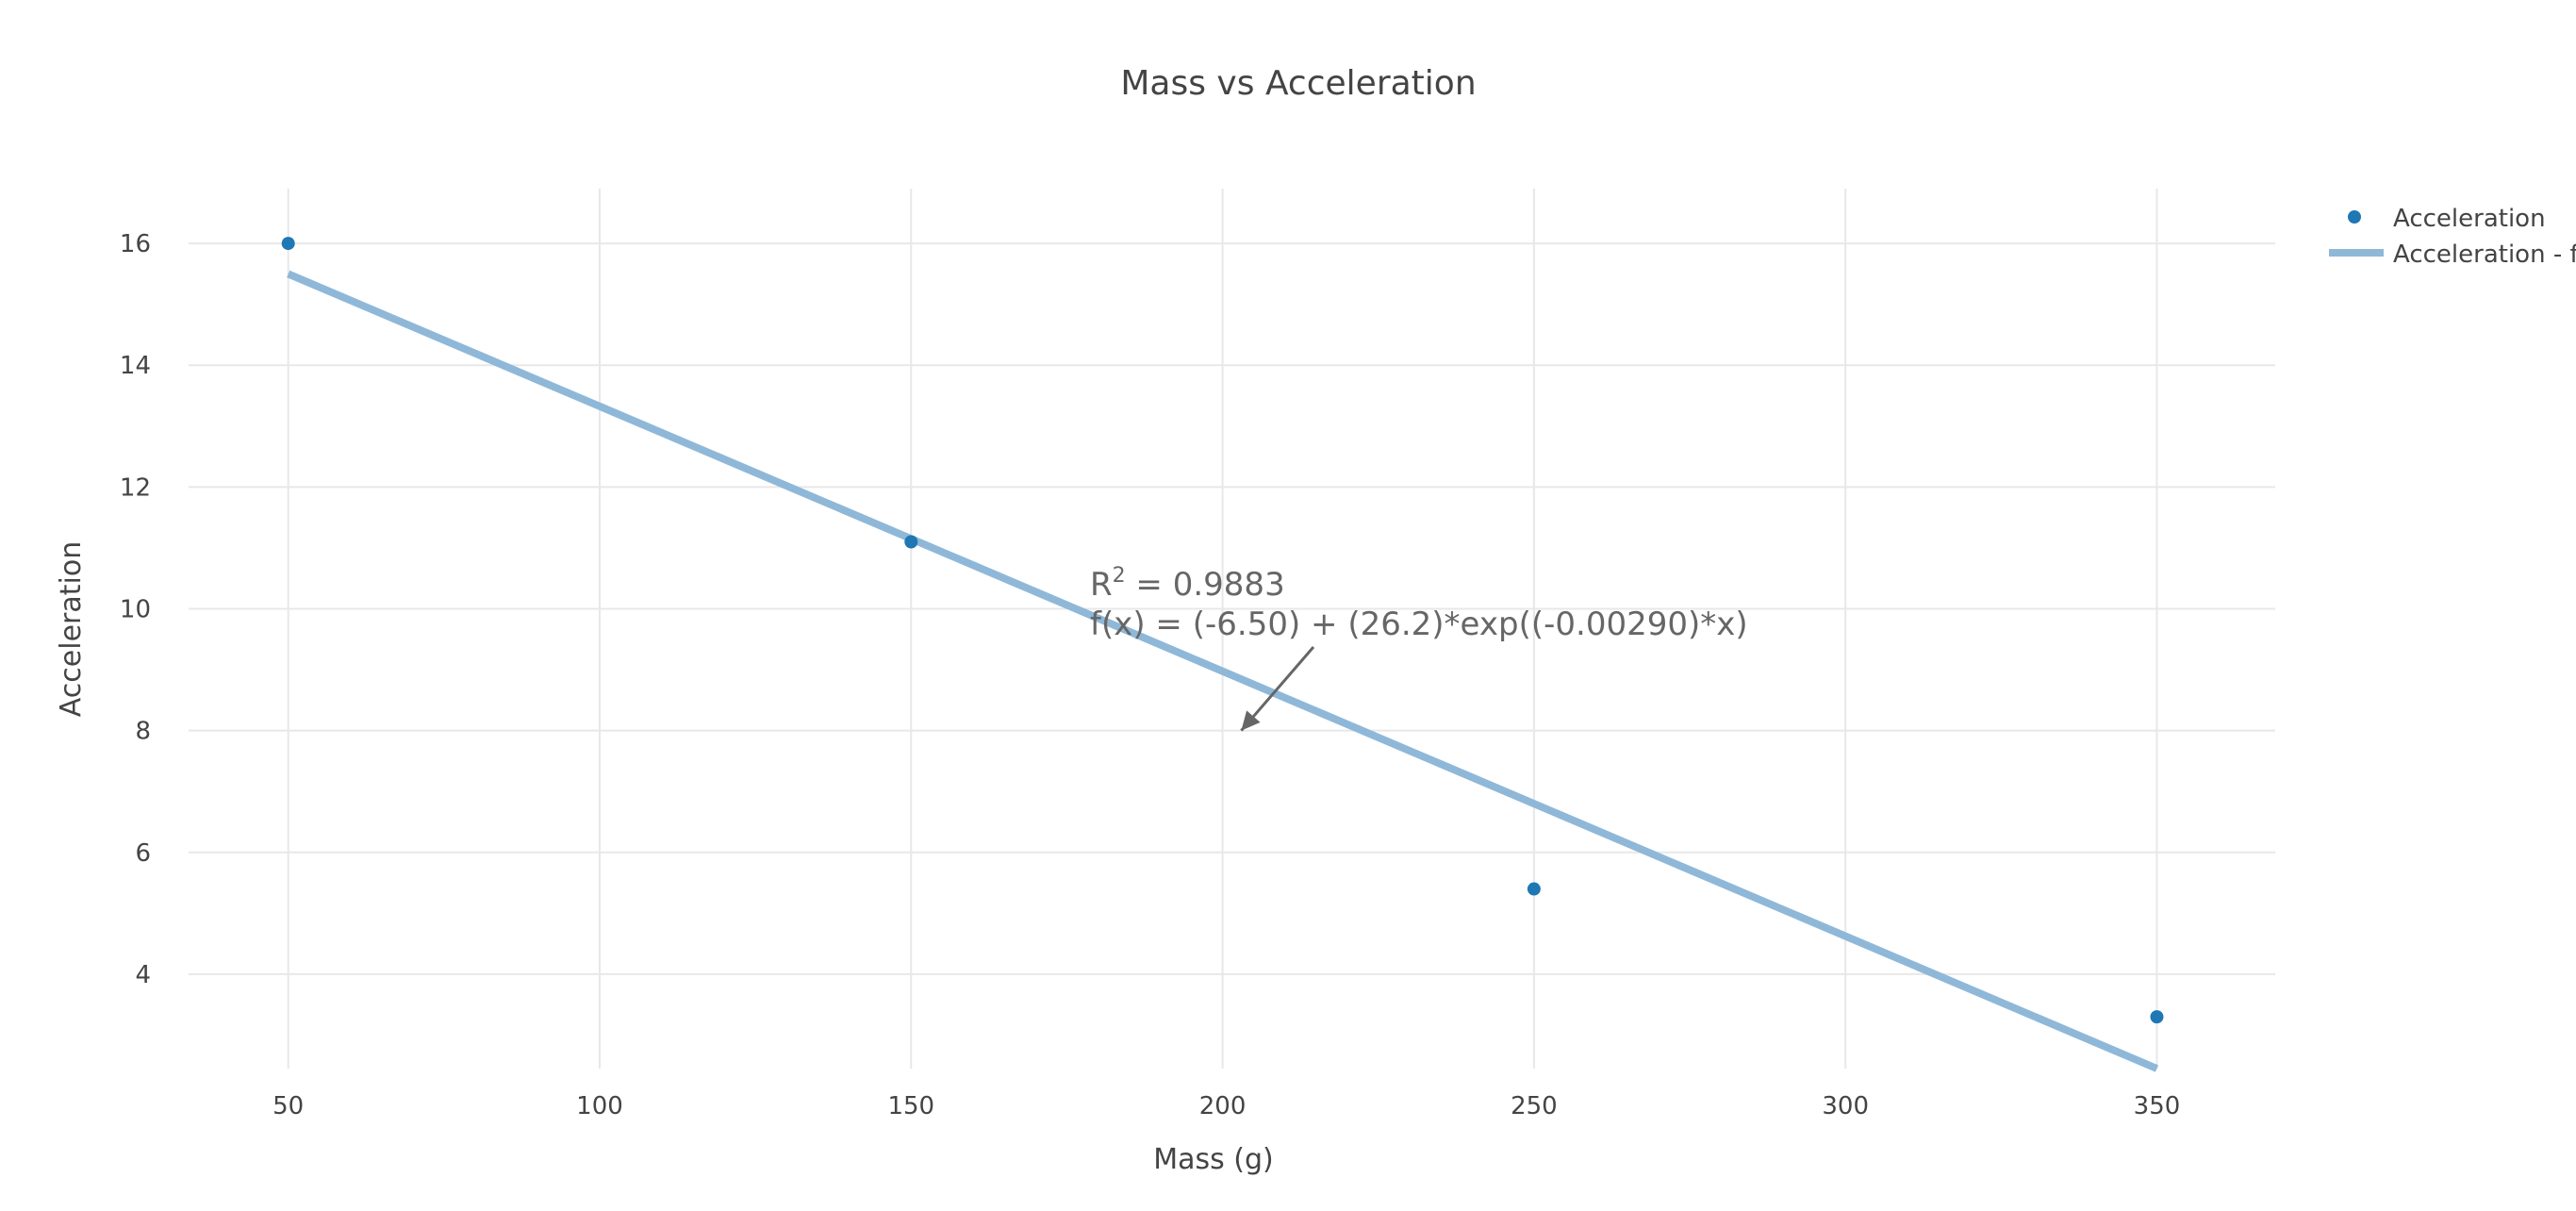 The image size is (2576, 1211). Describe the element at coordinates (1251, 720) in the screenshot. I see `annotation-arrowhead` at that location.